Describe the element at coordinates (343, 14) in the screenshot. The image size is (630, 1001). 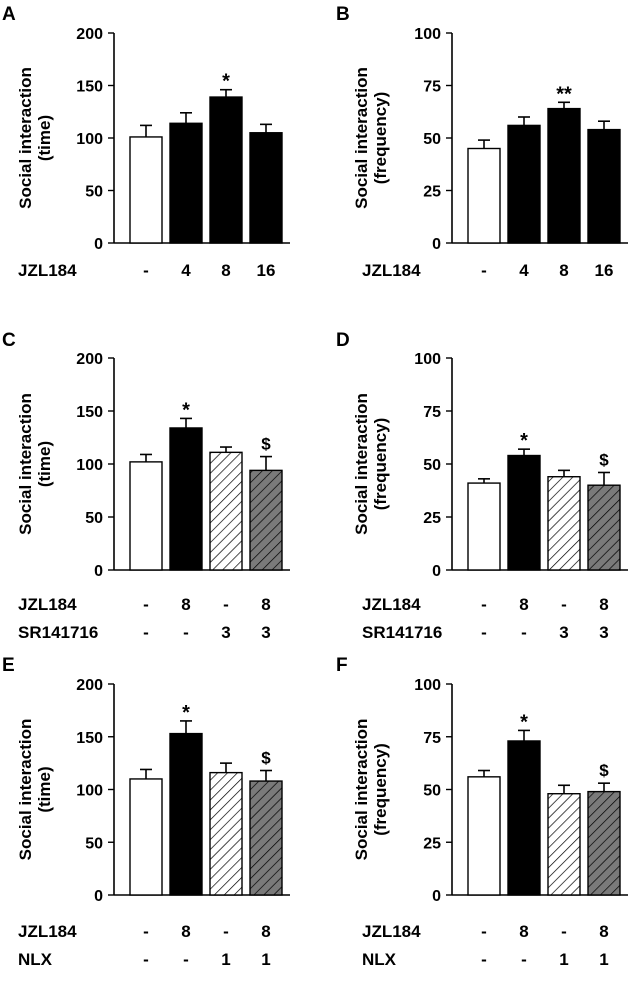
I see `panel-letter: B` at that location.